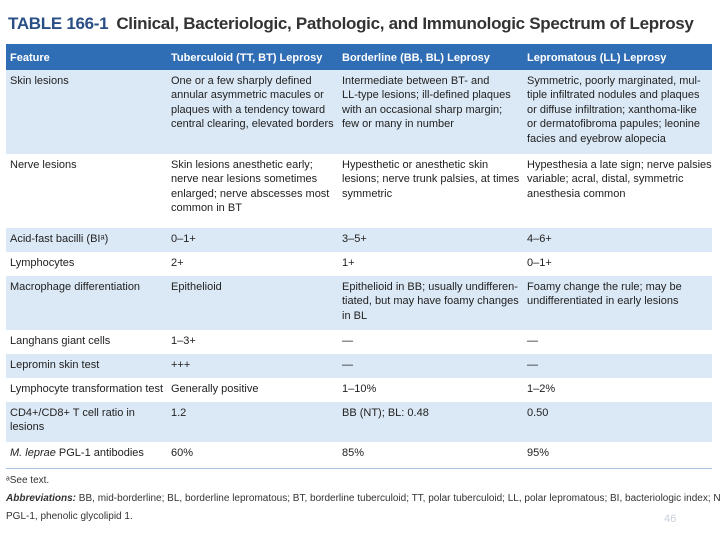 The image size is (720, 540). I want to click on cell-line: lesions, so click(27, 427).